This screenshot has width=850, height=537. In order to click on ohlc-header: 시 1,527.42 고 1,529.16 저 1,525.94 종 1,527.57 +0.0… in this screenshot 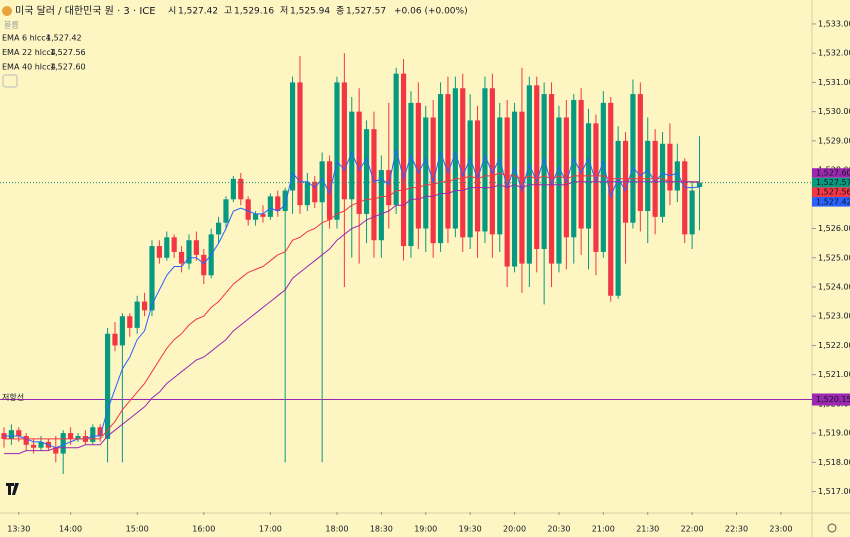, I will do `click(318, 11)`.